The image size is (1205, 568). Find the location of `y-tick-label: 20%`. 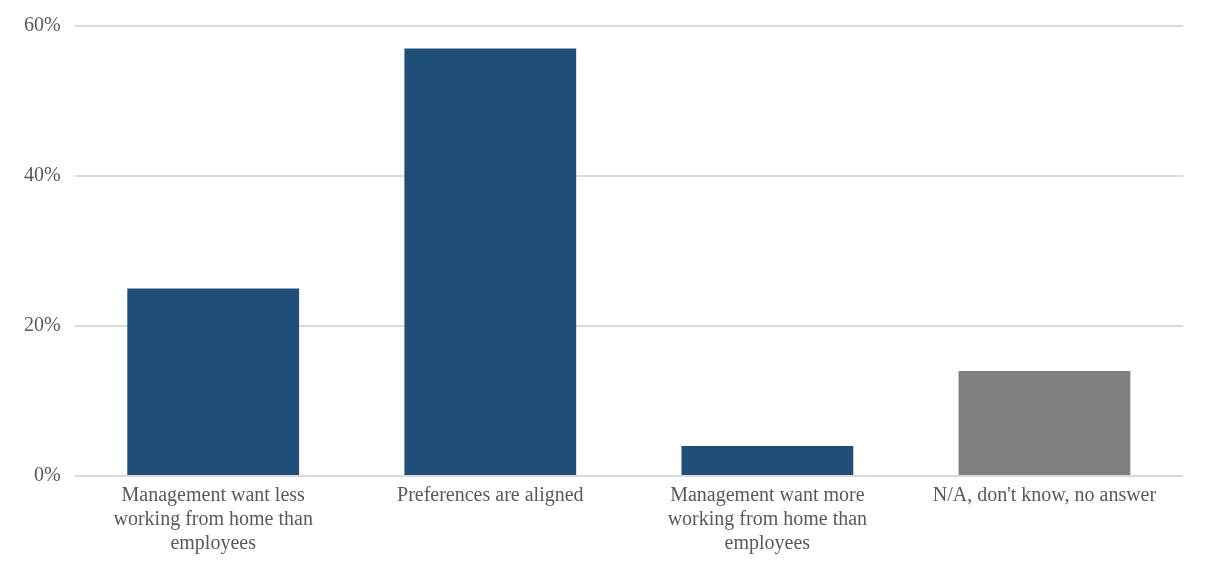

y-tick-label: 20% is located at coordinates (42, 324).